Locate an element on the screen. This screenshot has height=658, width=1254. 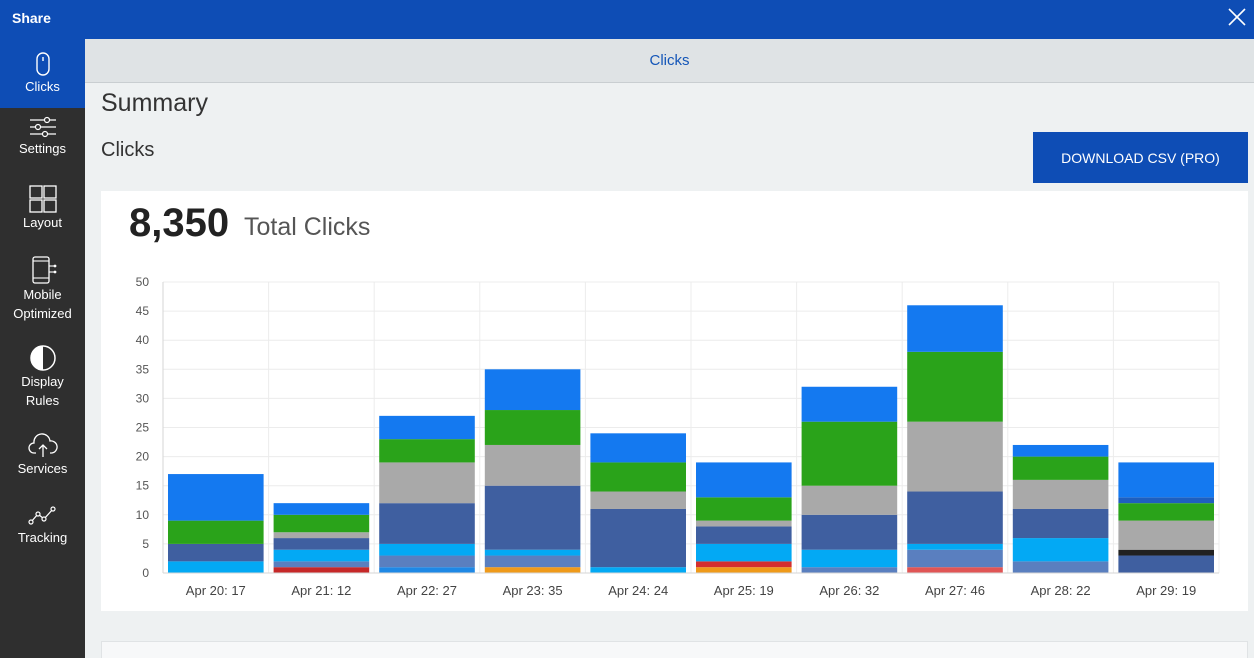
sidebar-item-label: Layout is located at coordinates (42, 222).